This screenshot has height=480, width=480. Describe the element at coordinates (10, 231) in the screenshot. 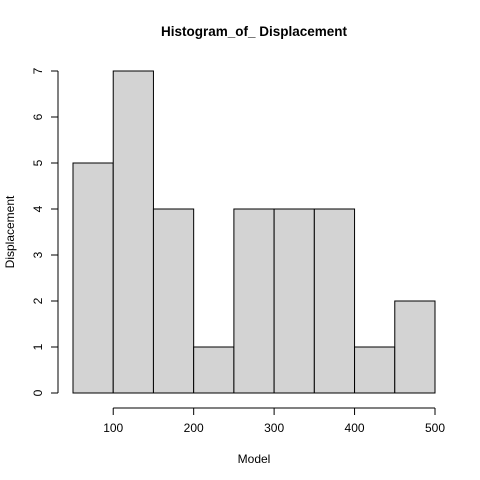

I see `y-axis-label: Displacement` at that location.